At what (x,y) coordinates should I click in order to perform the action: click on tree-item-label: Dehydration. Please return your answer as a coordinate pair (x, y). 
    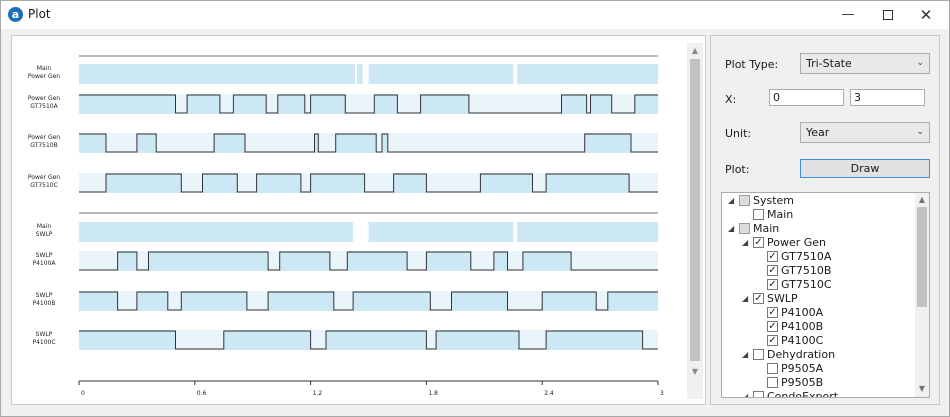
    Looking at the image, I should click on (801, 354).